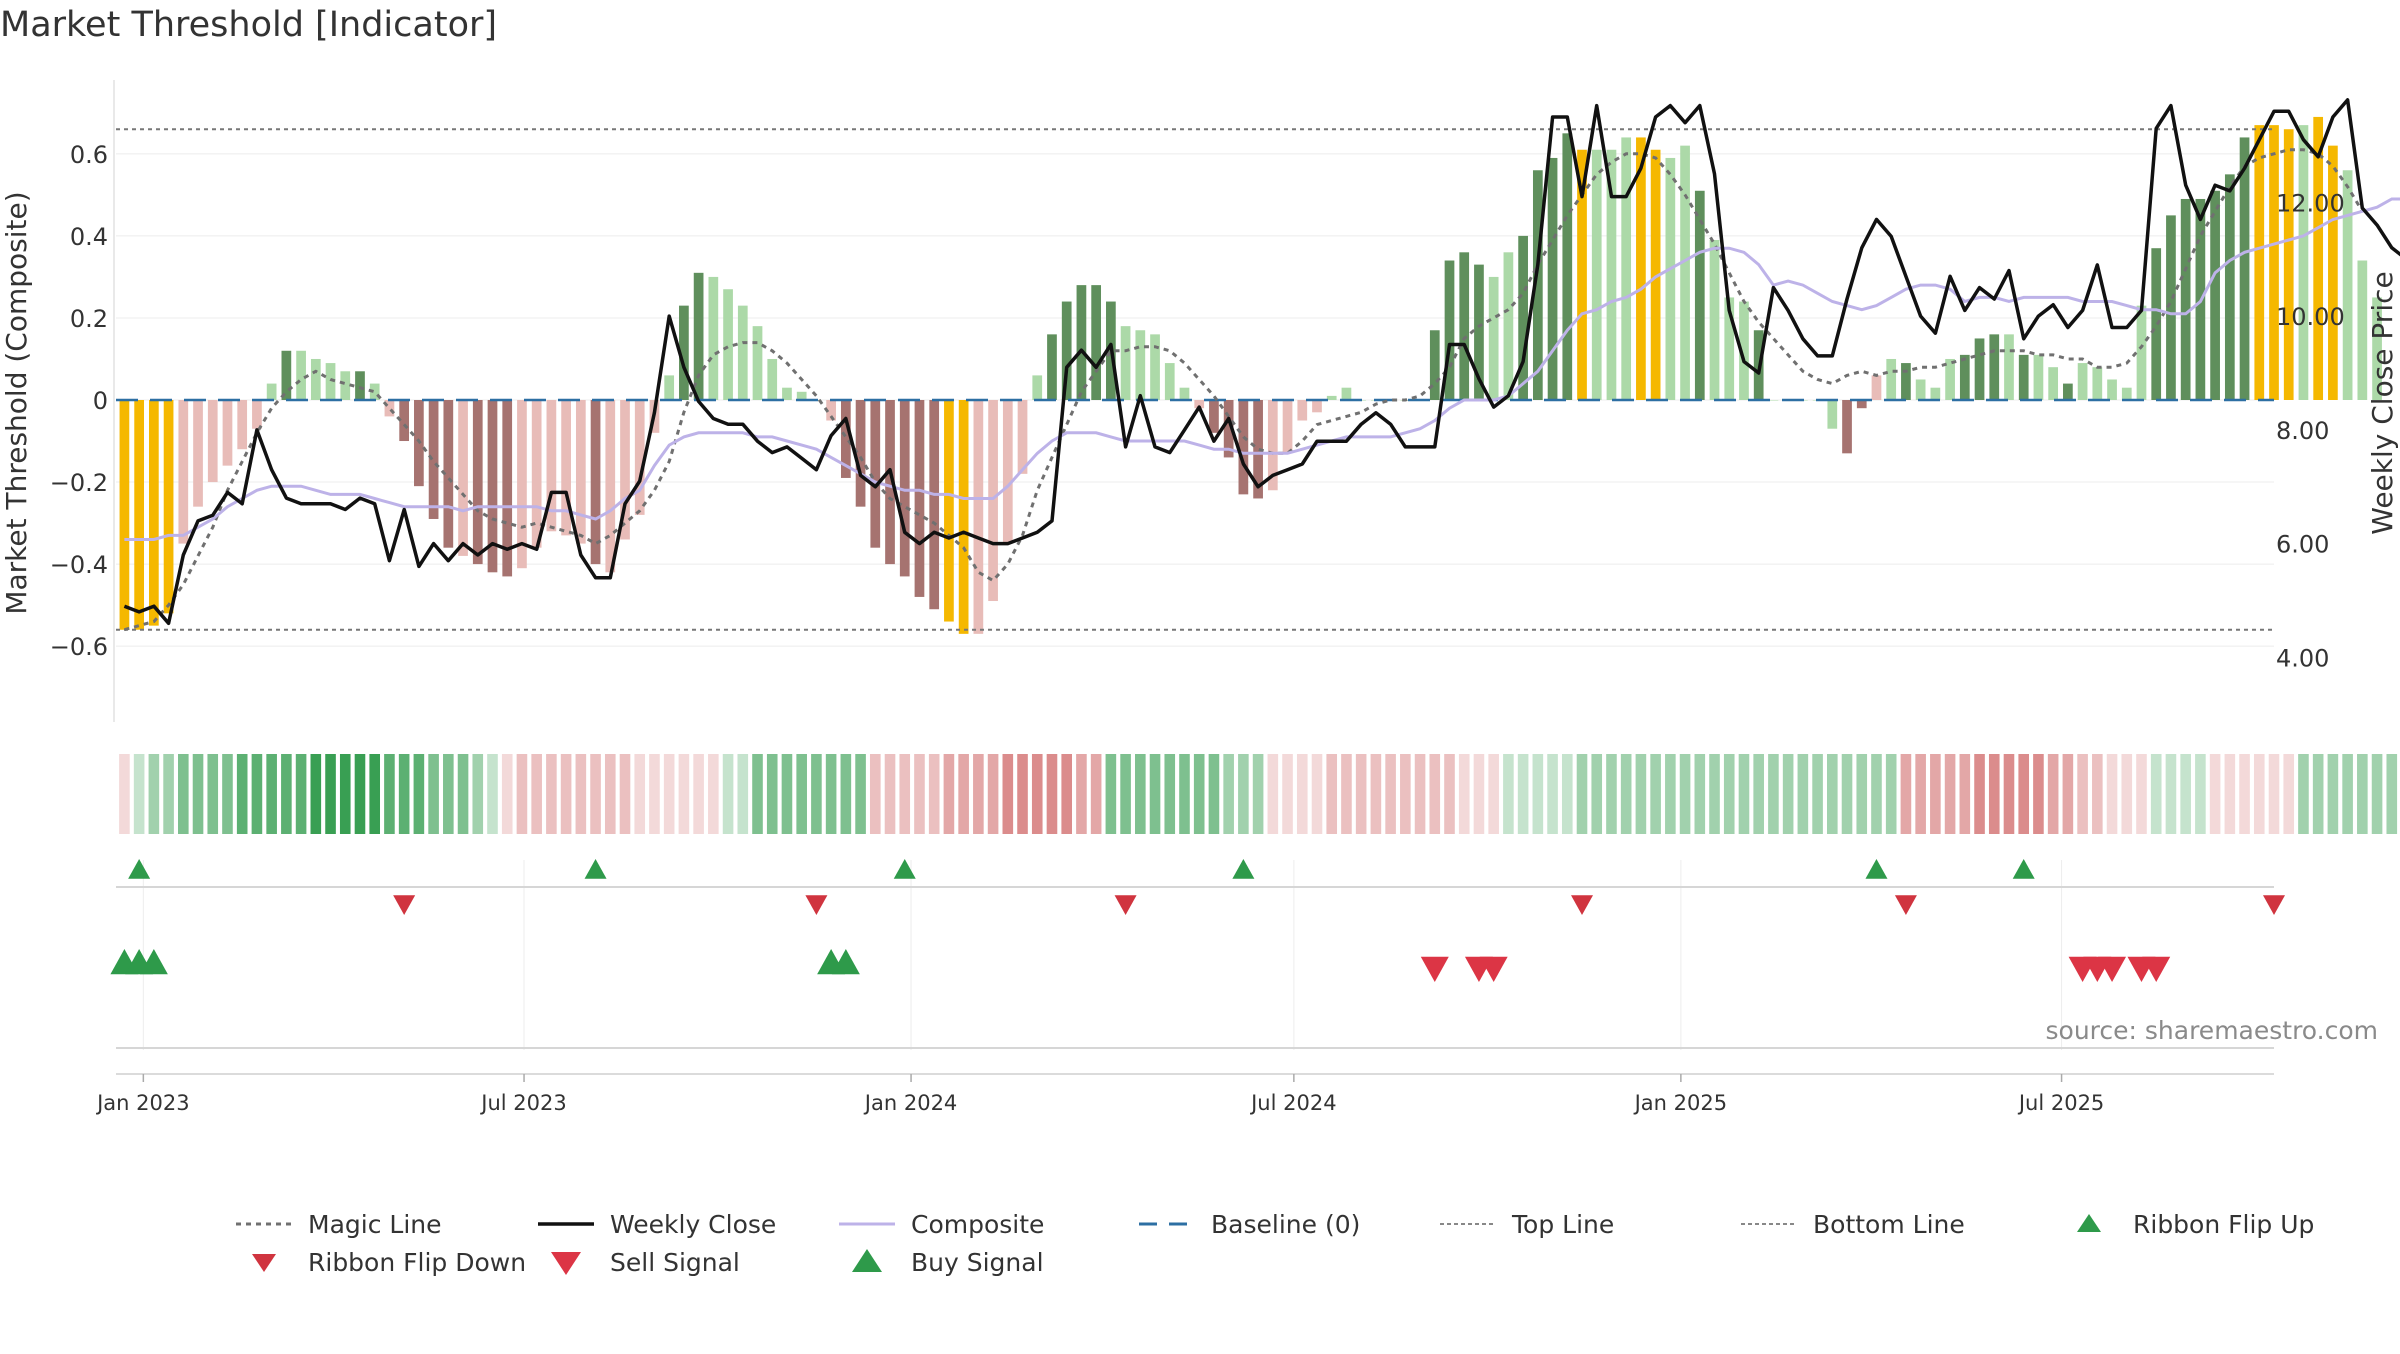  What do you see at coordinates (867, 1260) in the screenshot?
I see `legend-swatch` at bounding box center [867, 1260].